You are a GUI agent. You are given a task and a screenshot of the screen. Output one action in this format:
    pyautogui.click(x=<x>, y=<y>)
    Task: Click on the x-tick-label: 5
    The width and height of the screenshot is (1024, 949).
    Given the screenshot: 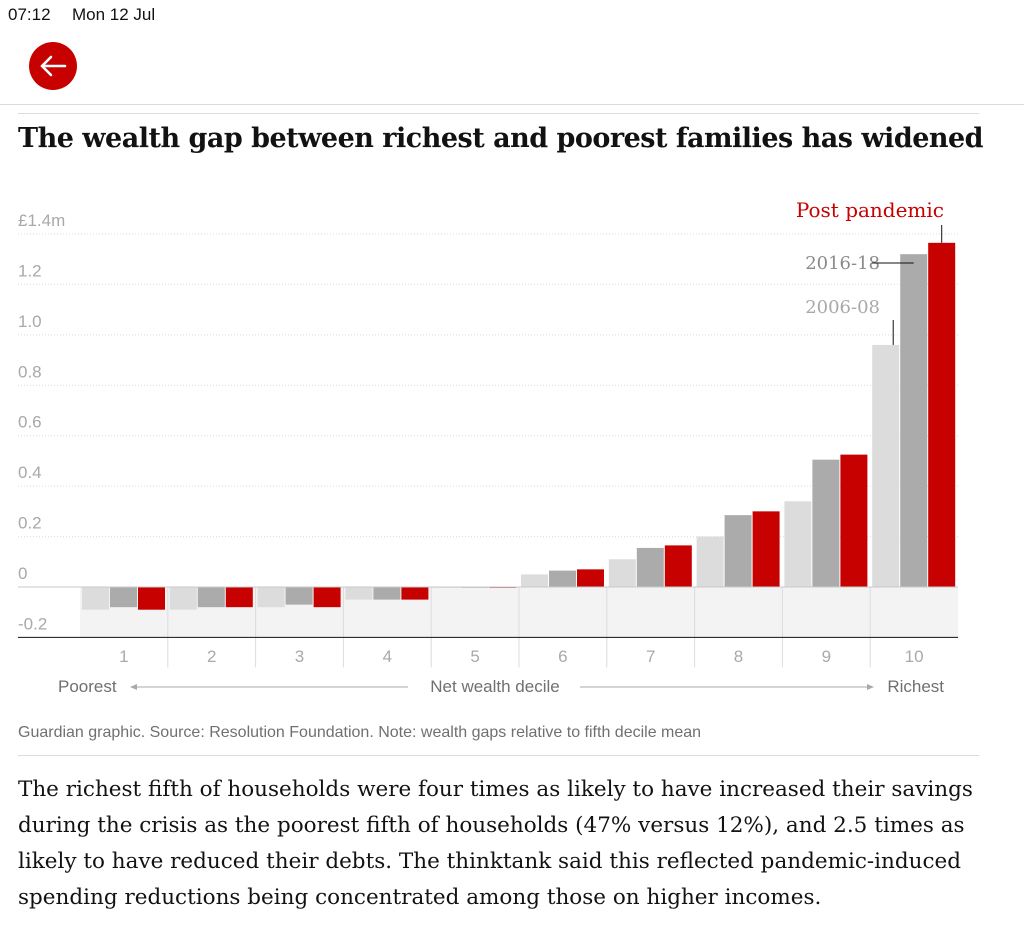 What is the action you would take?
    pyautogui.click(x=474, y=656)
    